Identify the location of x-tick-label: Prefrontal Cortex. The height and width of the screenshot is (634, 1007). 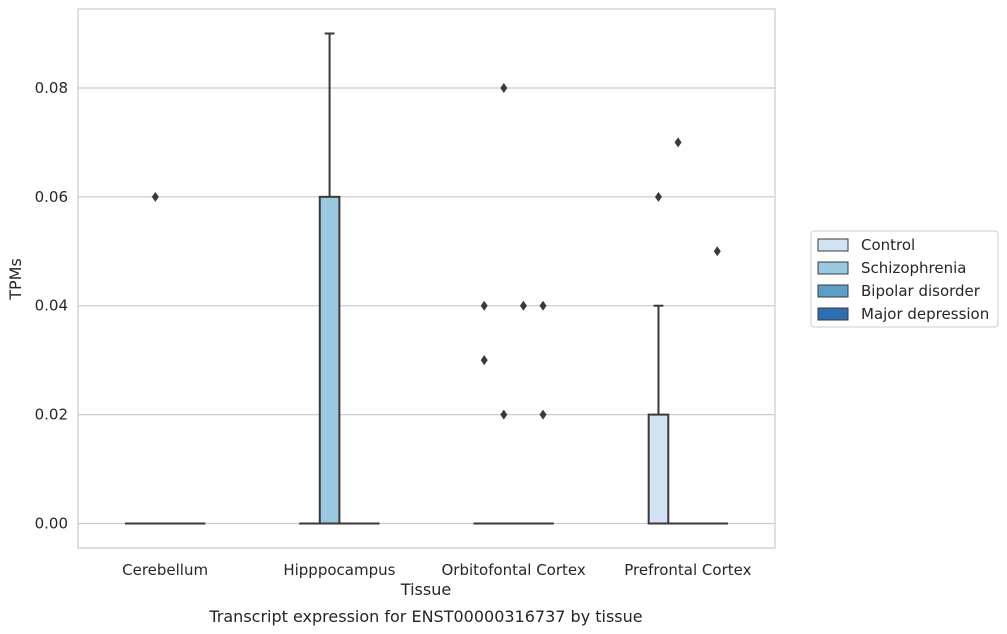
(687, 570).